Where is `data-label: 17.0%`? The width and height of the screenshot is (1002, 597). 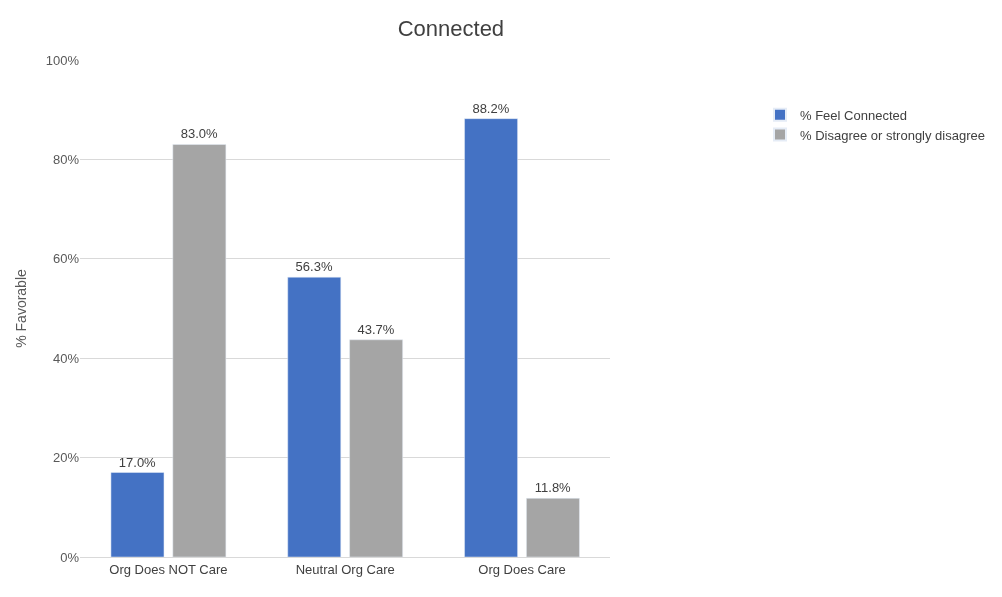 data-label: 17.0% is located at coordinates (137, 462).